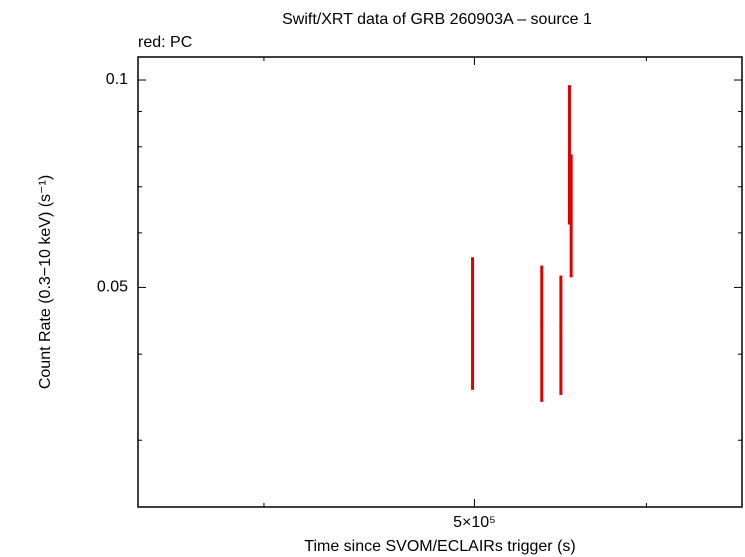 This screenshot has height=557, width=745. Describe the element at coordinates (165, 42) in the screenshot. I see `chart-subtitle: red: PC` at that location.